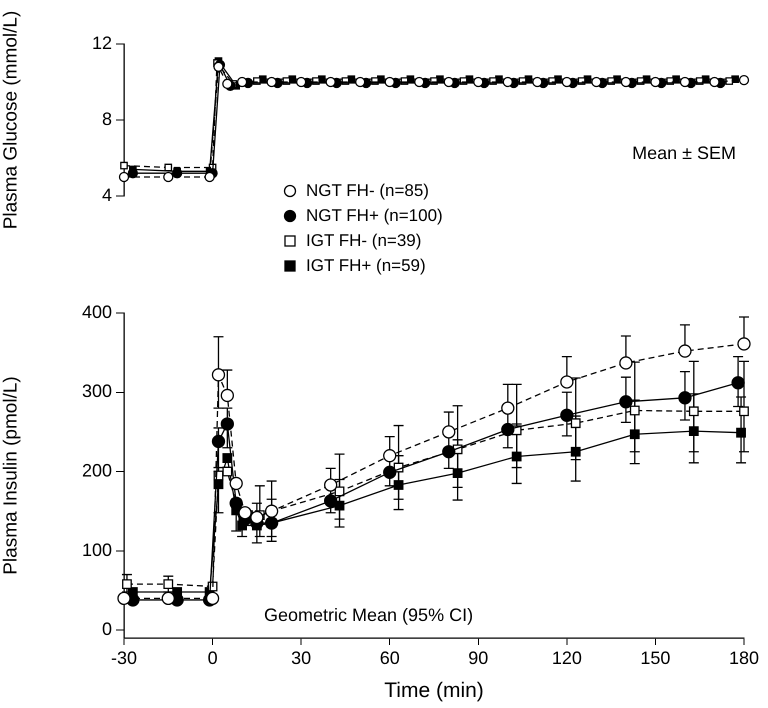 This screenshot has height=708, width=768. I want to click on x-tick-label: 180, so click(744, 658).